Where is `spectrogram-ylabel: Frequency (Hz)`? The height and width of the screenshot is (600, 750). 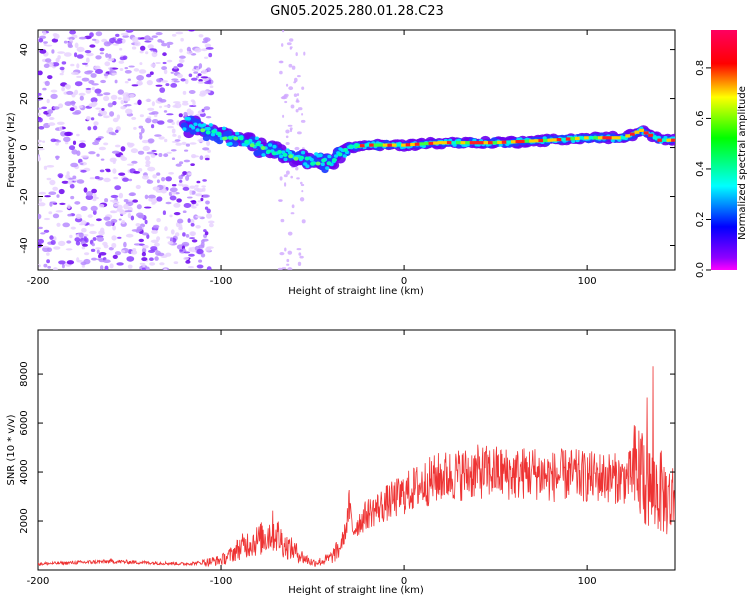
spectrogram-ylabel: Frequency (Hz) is located at coordinates (11, 150).